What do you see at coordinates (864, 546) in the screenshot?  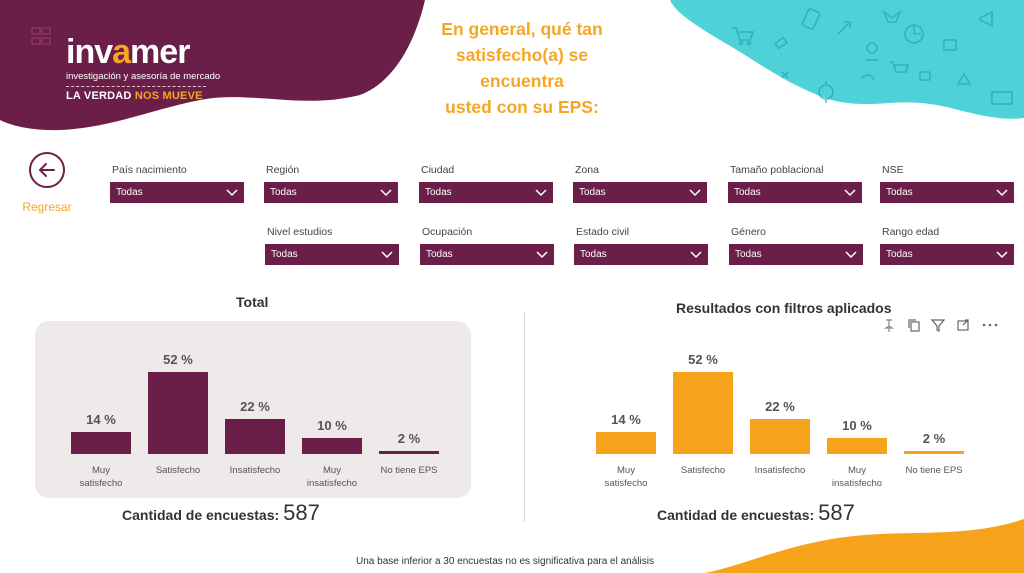 I see `footer-orange-blob` at bounding box center [864, 546].